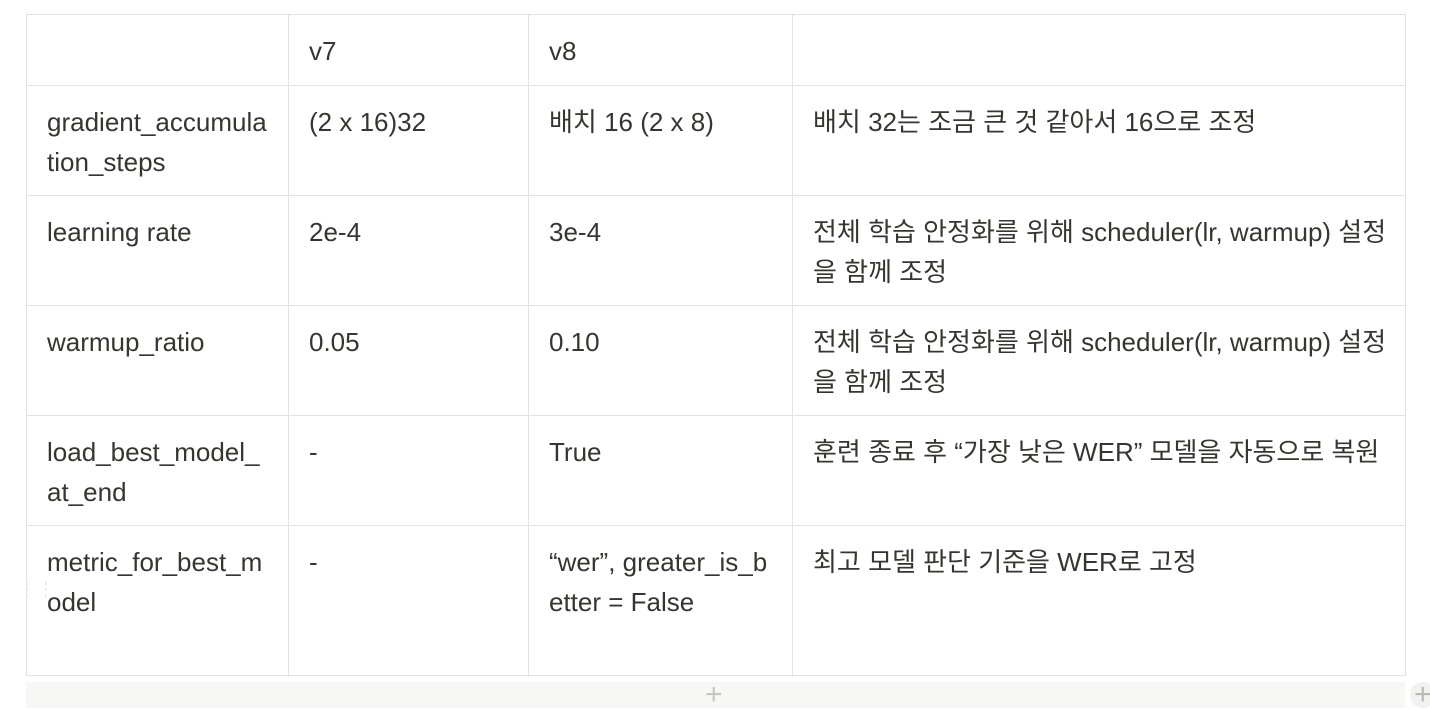  What do you see at coordinates (563, 51) in the screenshot?
I see `cell-text: v8` at bounding box center [563, 51].